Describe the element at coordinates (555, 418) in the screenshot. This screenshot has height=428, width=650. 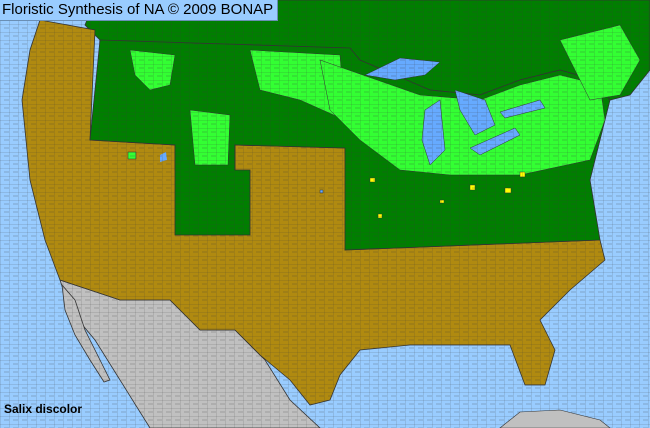
I see `florida-keys-cuba` at that location.